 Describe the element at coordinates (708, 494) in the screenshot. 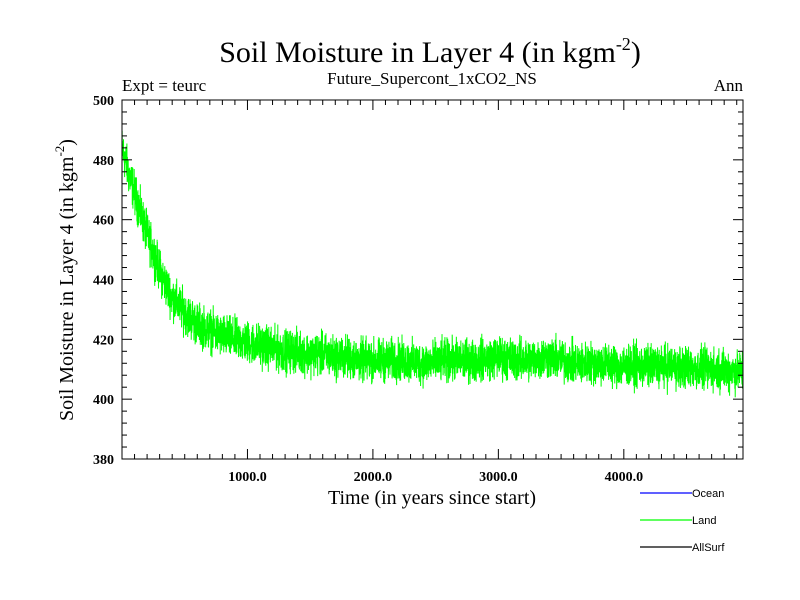

I see `legend-label-ocean: Ocean` at that location.